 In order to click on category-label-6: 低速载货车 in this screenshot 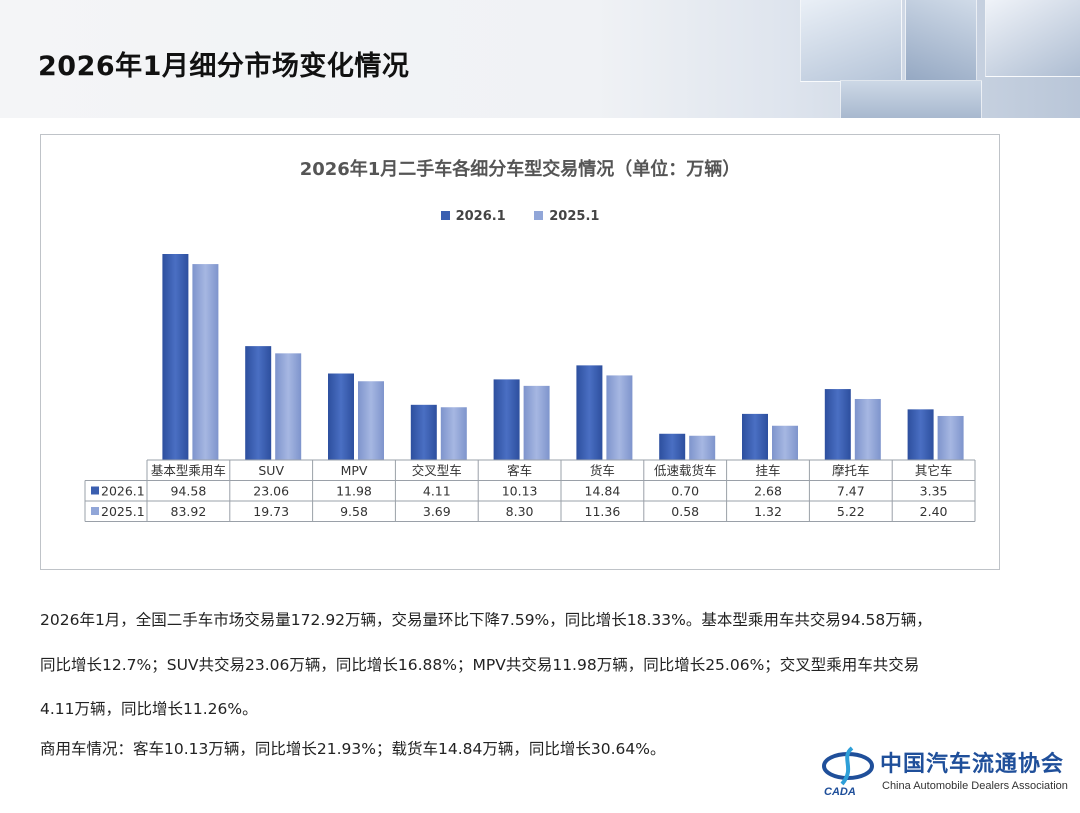, I will do `click(685, 470)`.